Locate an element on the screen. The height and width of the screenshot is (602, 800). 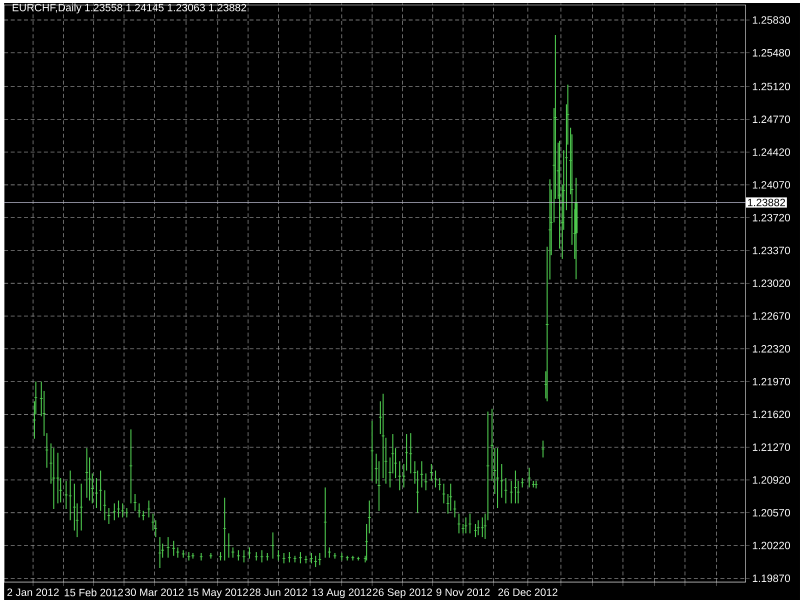
x-tick-label: 9 Nov 2012 is located at coordinates (463, 592).